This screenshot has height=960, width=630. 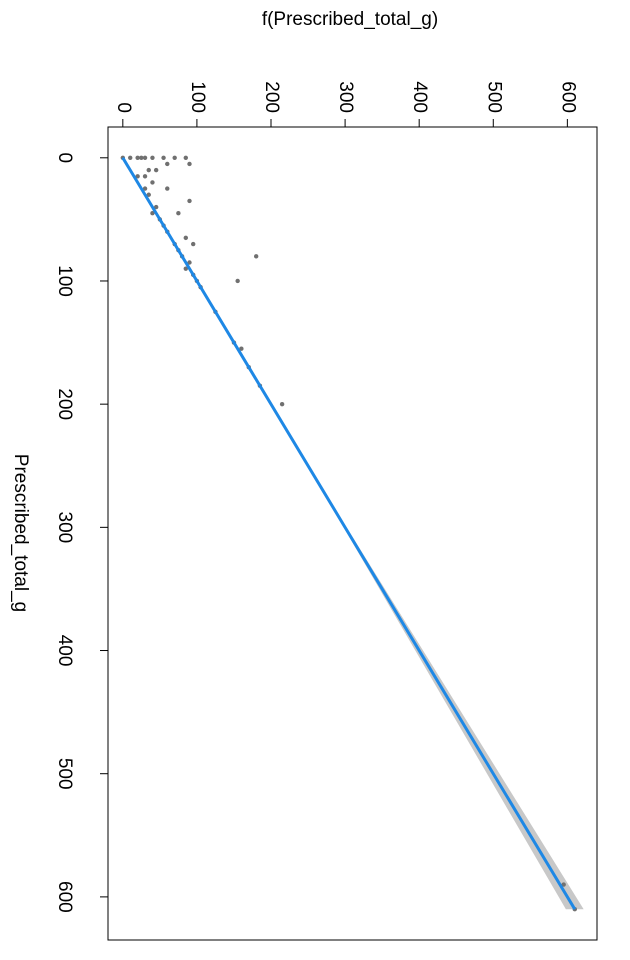 What do you see at coordinates (64, 527) in the screenshot?
I see `x-tick-label: 300` at bounding box center [64, 527].